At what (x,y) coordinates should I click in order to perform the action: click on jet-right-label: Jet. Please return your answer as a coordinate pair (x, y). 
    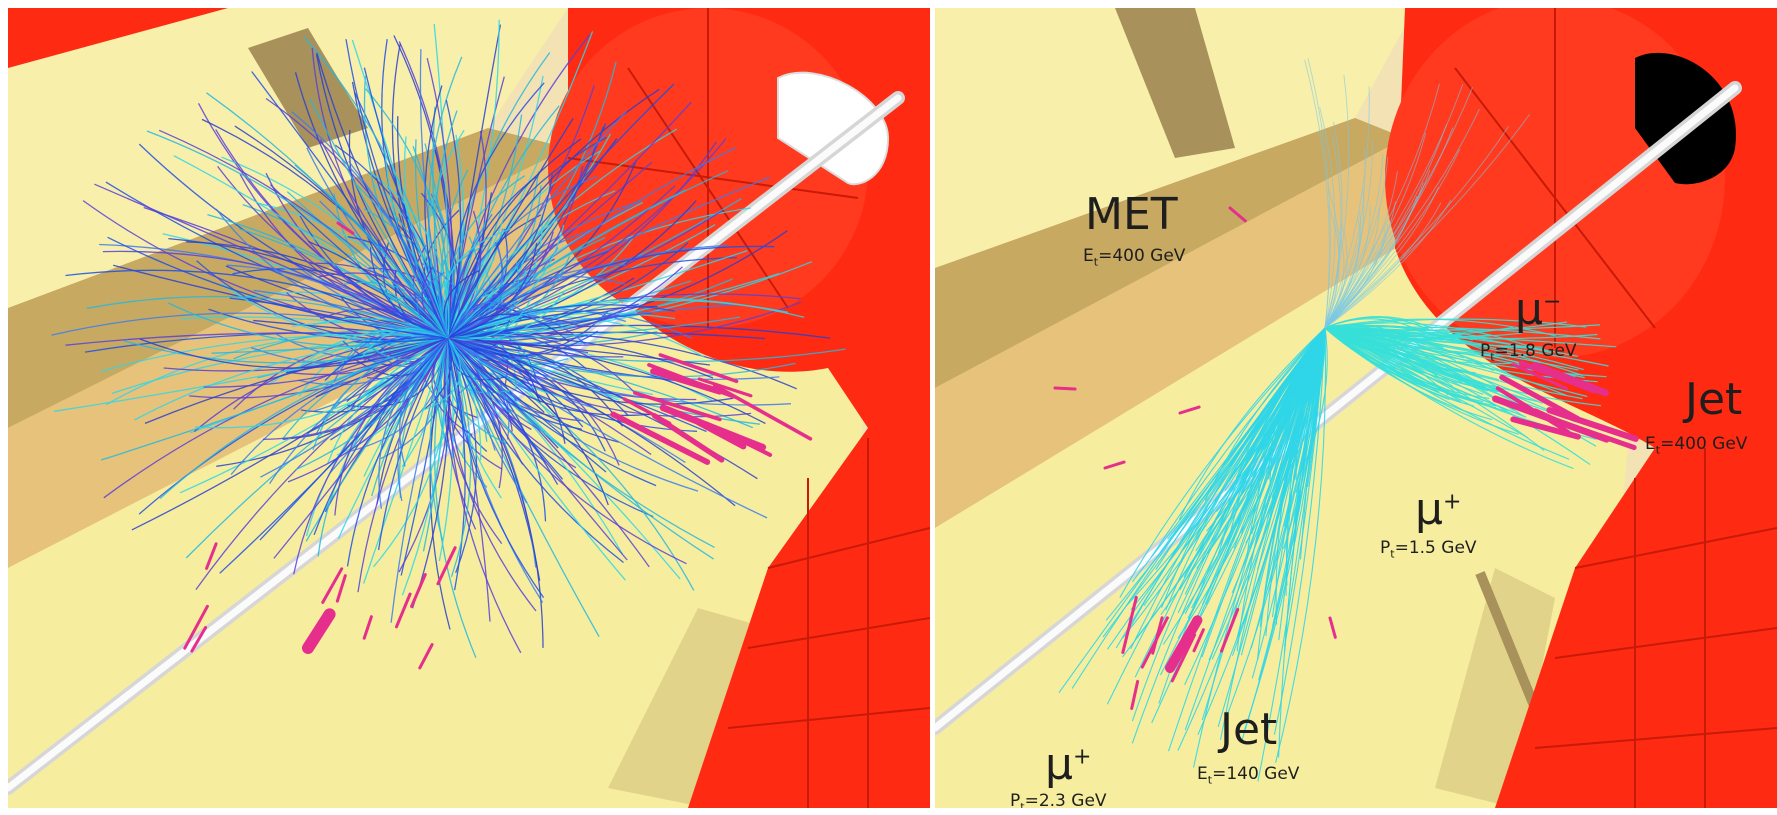
    Looking at the image, I should click on (1714, 399).